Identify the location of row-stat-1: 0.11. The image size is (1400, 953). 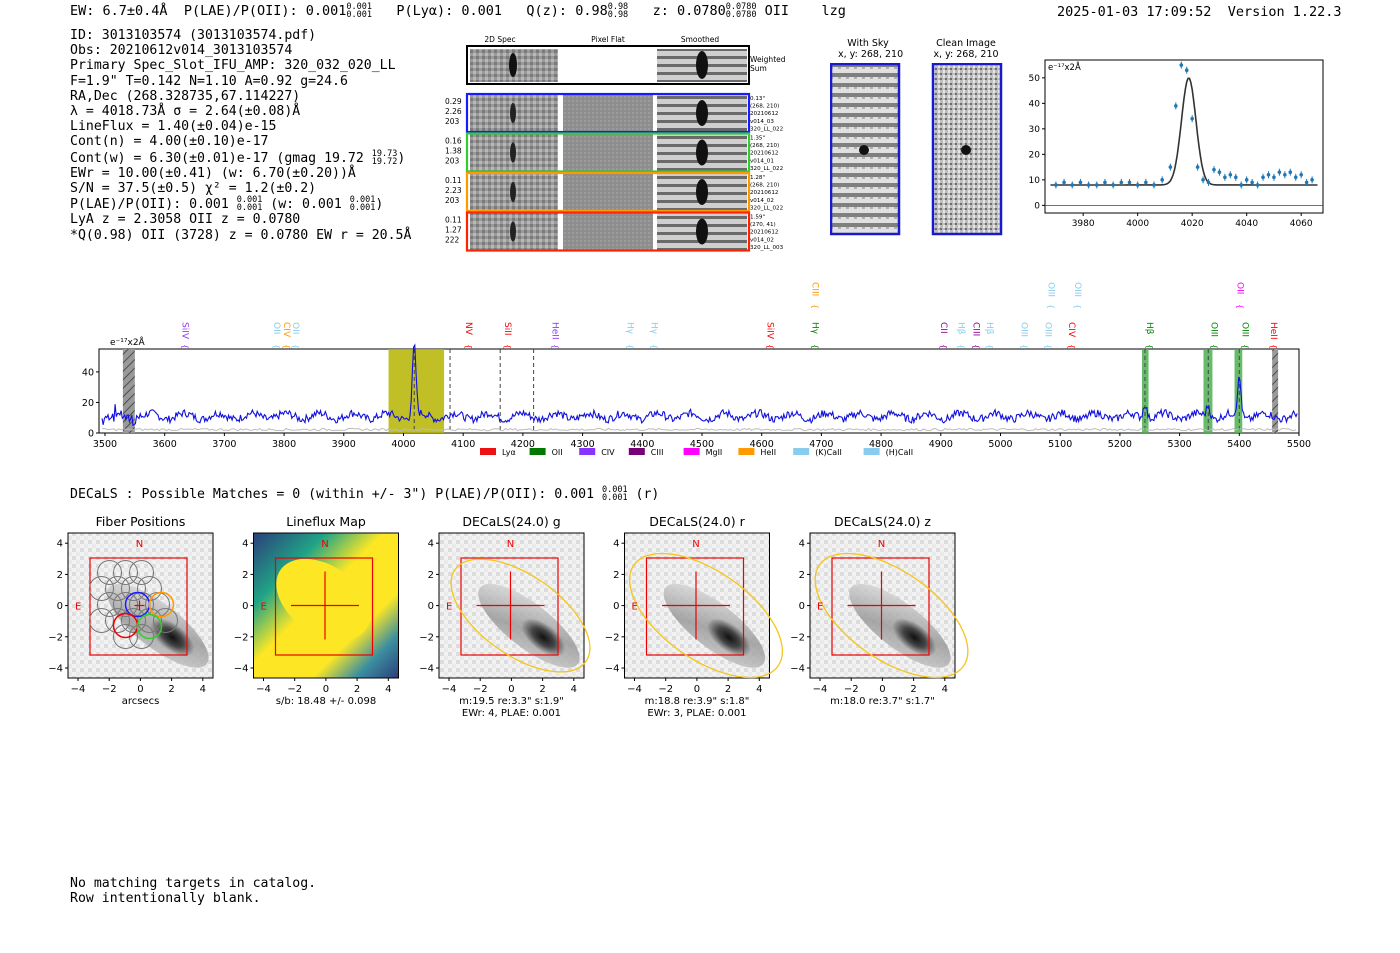
(453, 180).